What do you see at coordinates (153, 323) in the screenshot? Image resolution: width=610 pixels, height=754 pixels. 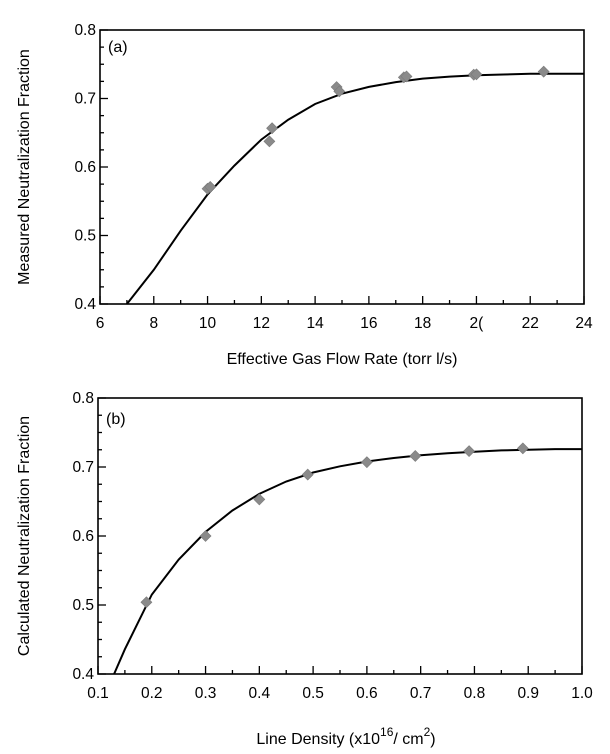 I see `panel-a-x-tick-label: 8` at bounding box center [153, 323].